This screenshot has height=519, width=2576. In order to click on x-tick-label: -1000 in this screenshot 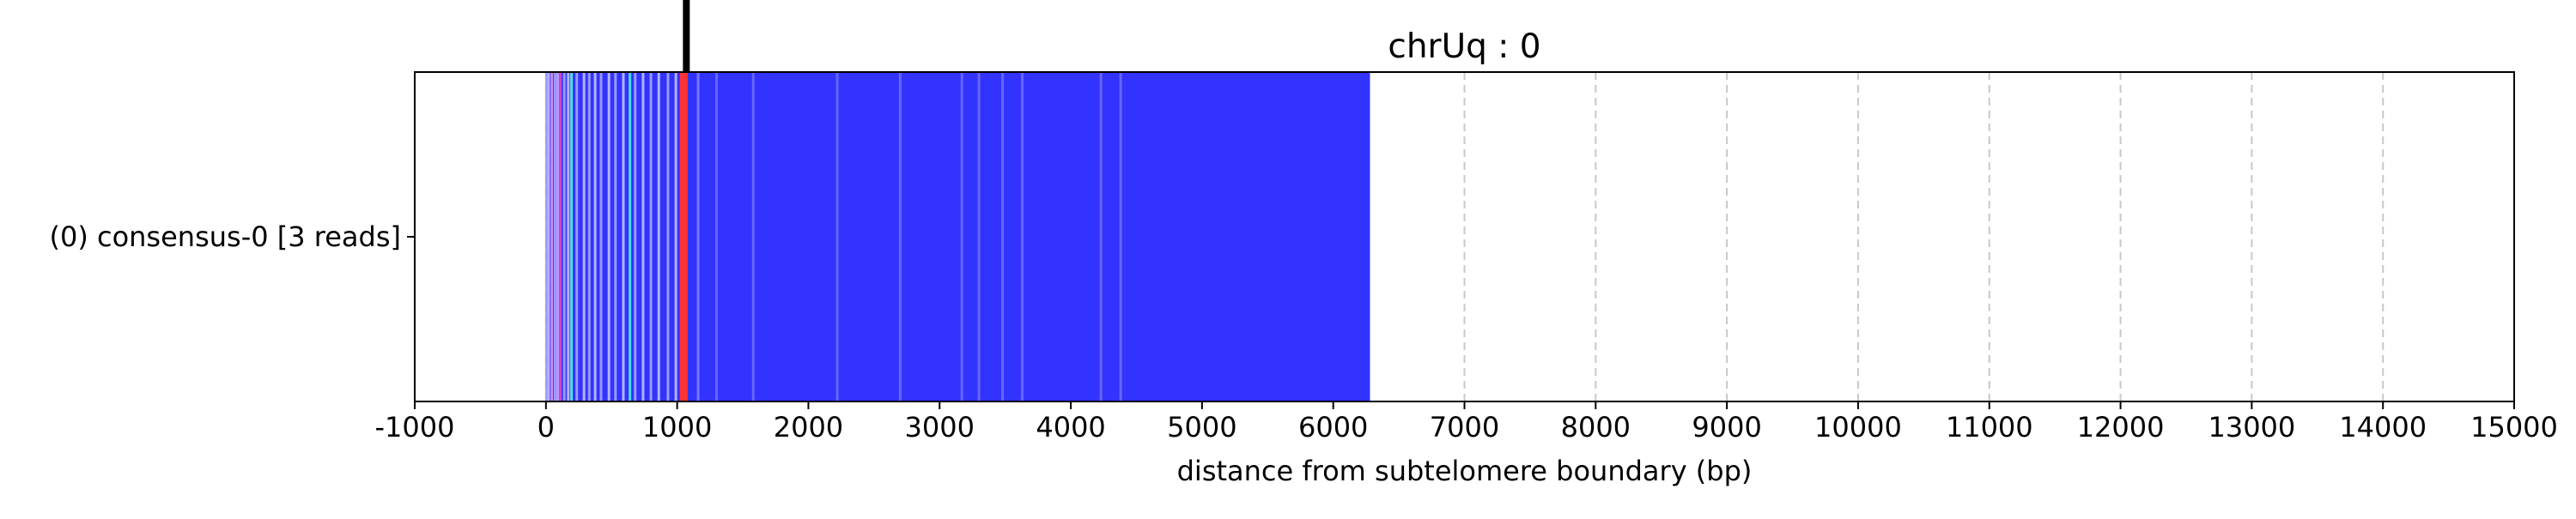, I will do `click(415, 427)`.